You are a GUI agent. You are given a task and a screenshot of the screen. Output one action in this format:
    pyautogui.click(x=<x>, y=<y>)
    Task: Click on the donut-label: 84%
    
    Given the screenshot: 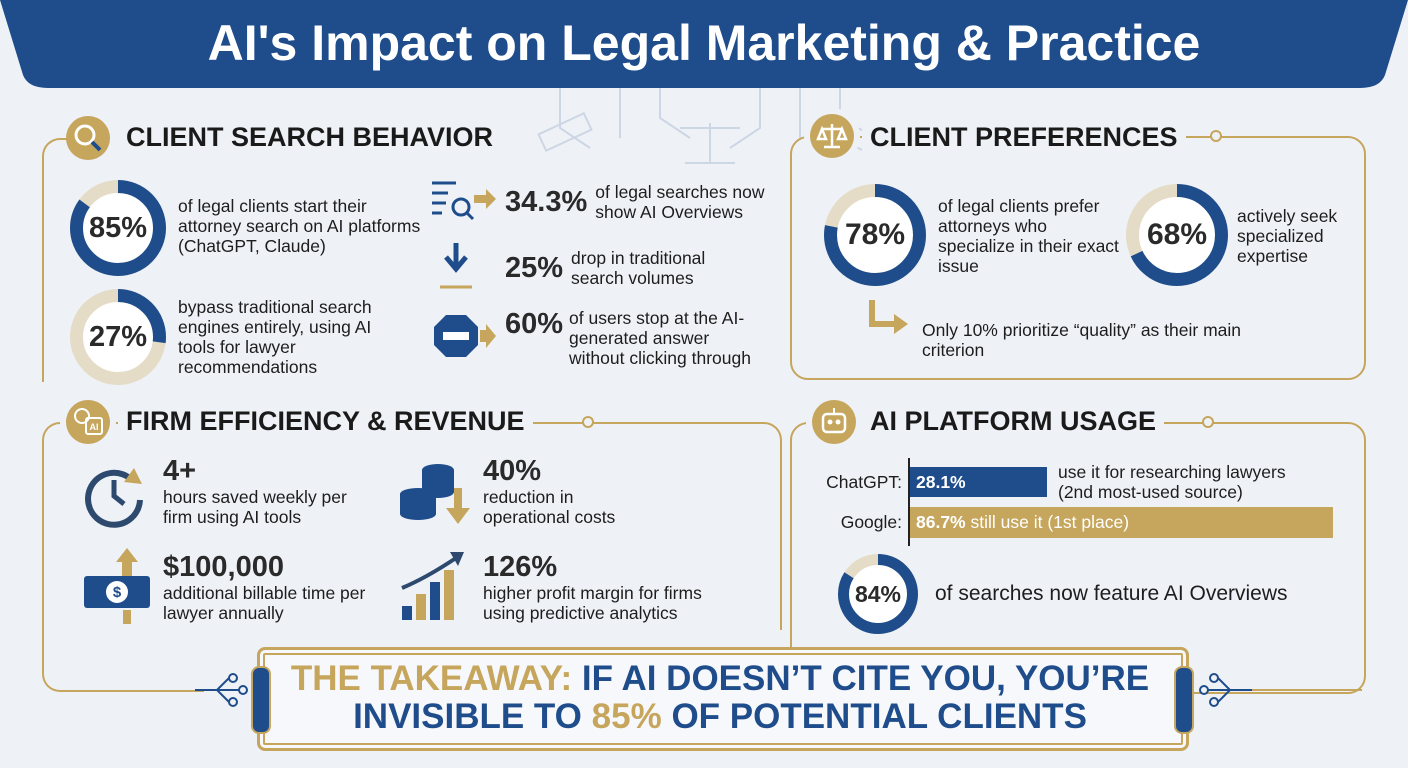 What is the action you would take?
    pyautogui.click(x=878, y=593)
    